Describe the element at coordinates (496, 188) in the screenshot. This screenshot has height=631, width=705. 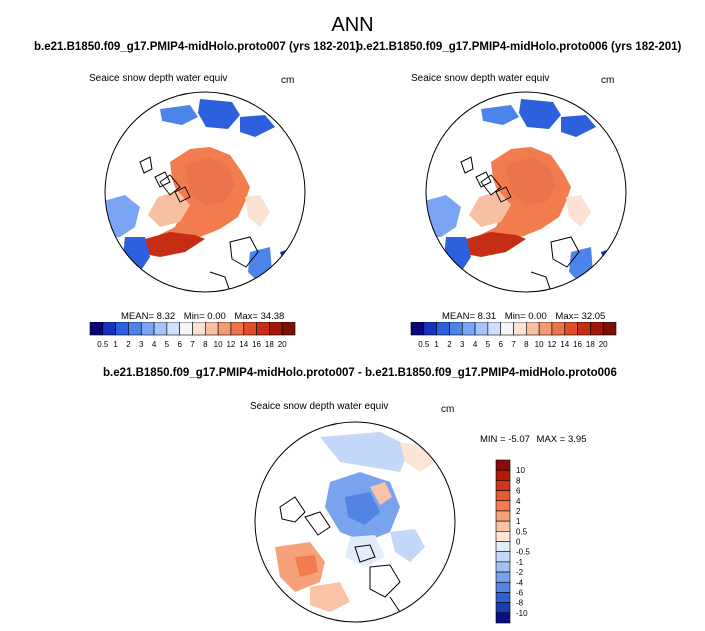
I see `map2-coastline` at that location.